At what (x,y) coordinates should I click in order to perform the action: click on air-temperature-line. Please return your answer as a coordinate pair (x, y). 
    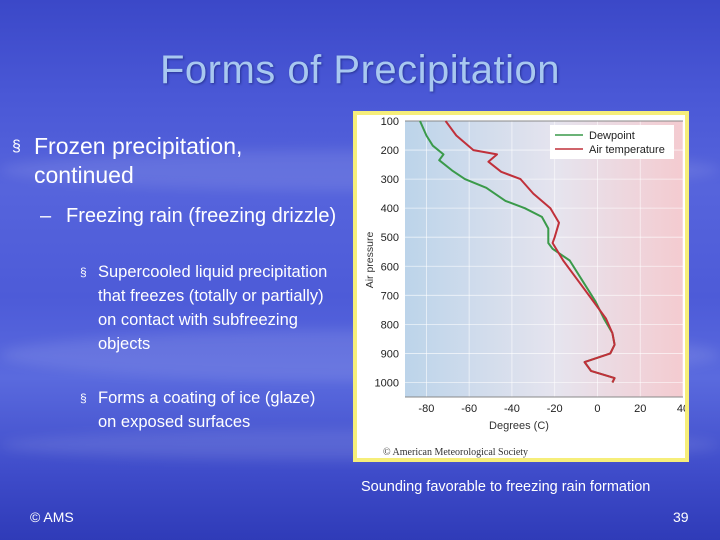
    Looking at the image, I should click on (530, 251).